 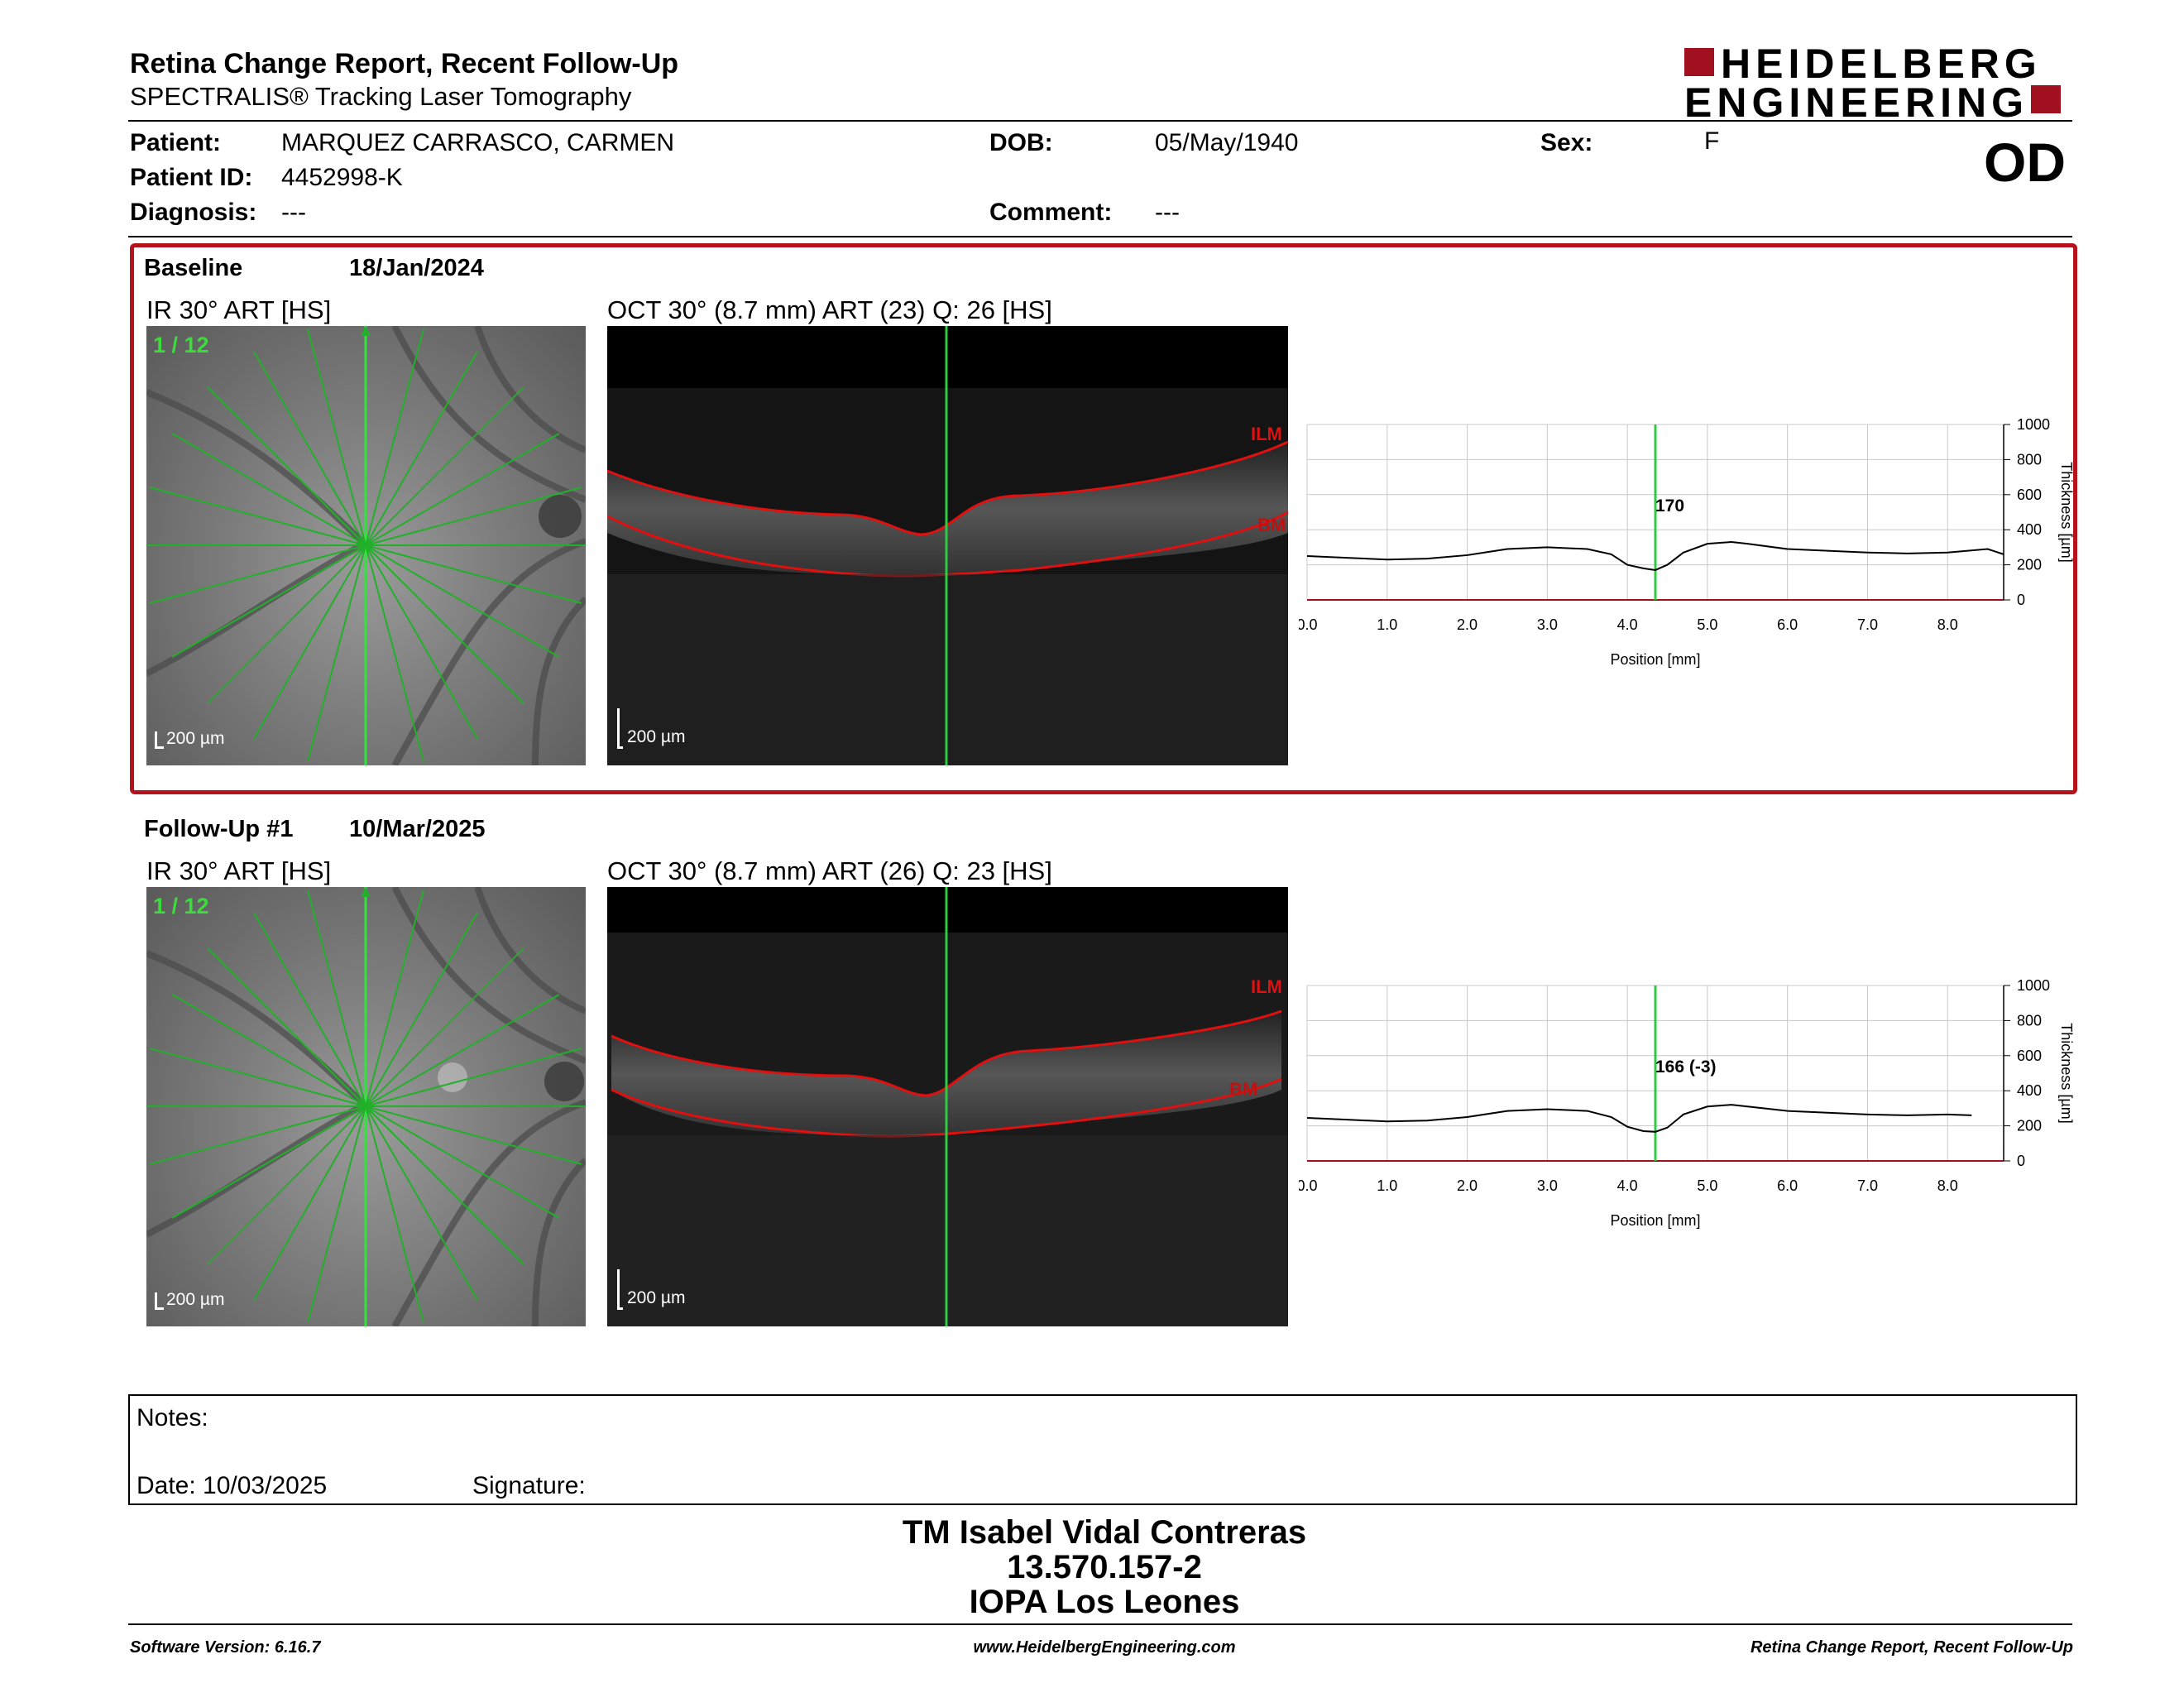 What do you see at coordinates (1271, 525) in the screenshot?
I see `baseline-bm-label: BM` at bounding box center [1271, 525].